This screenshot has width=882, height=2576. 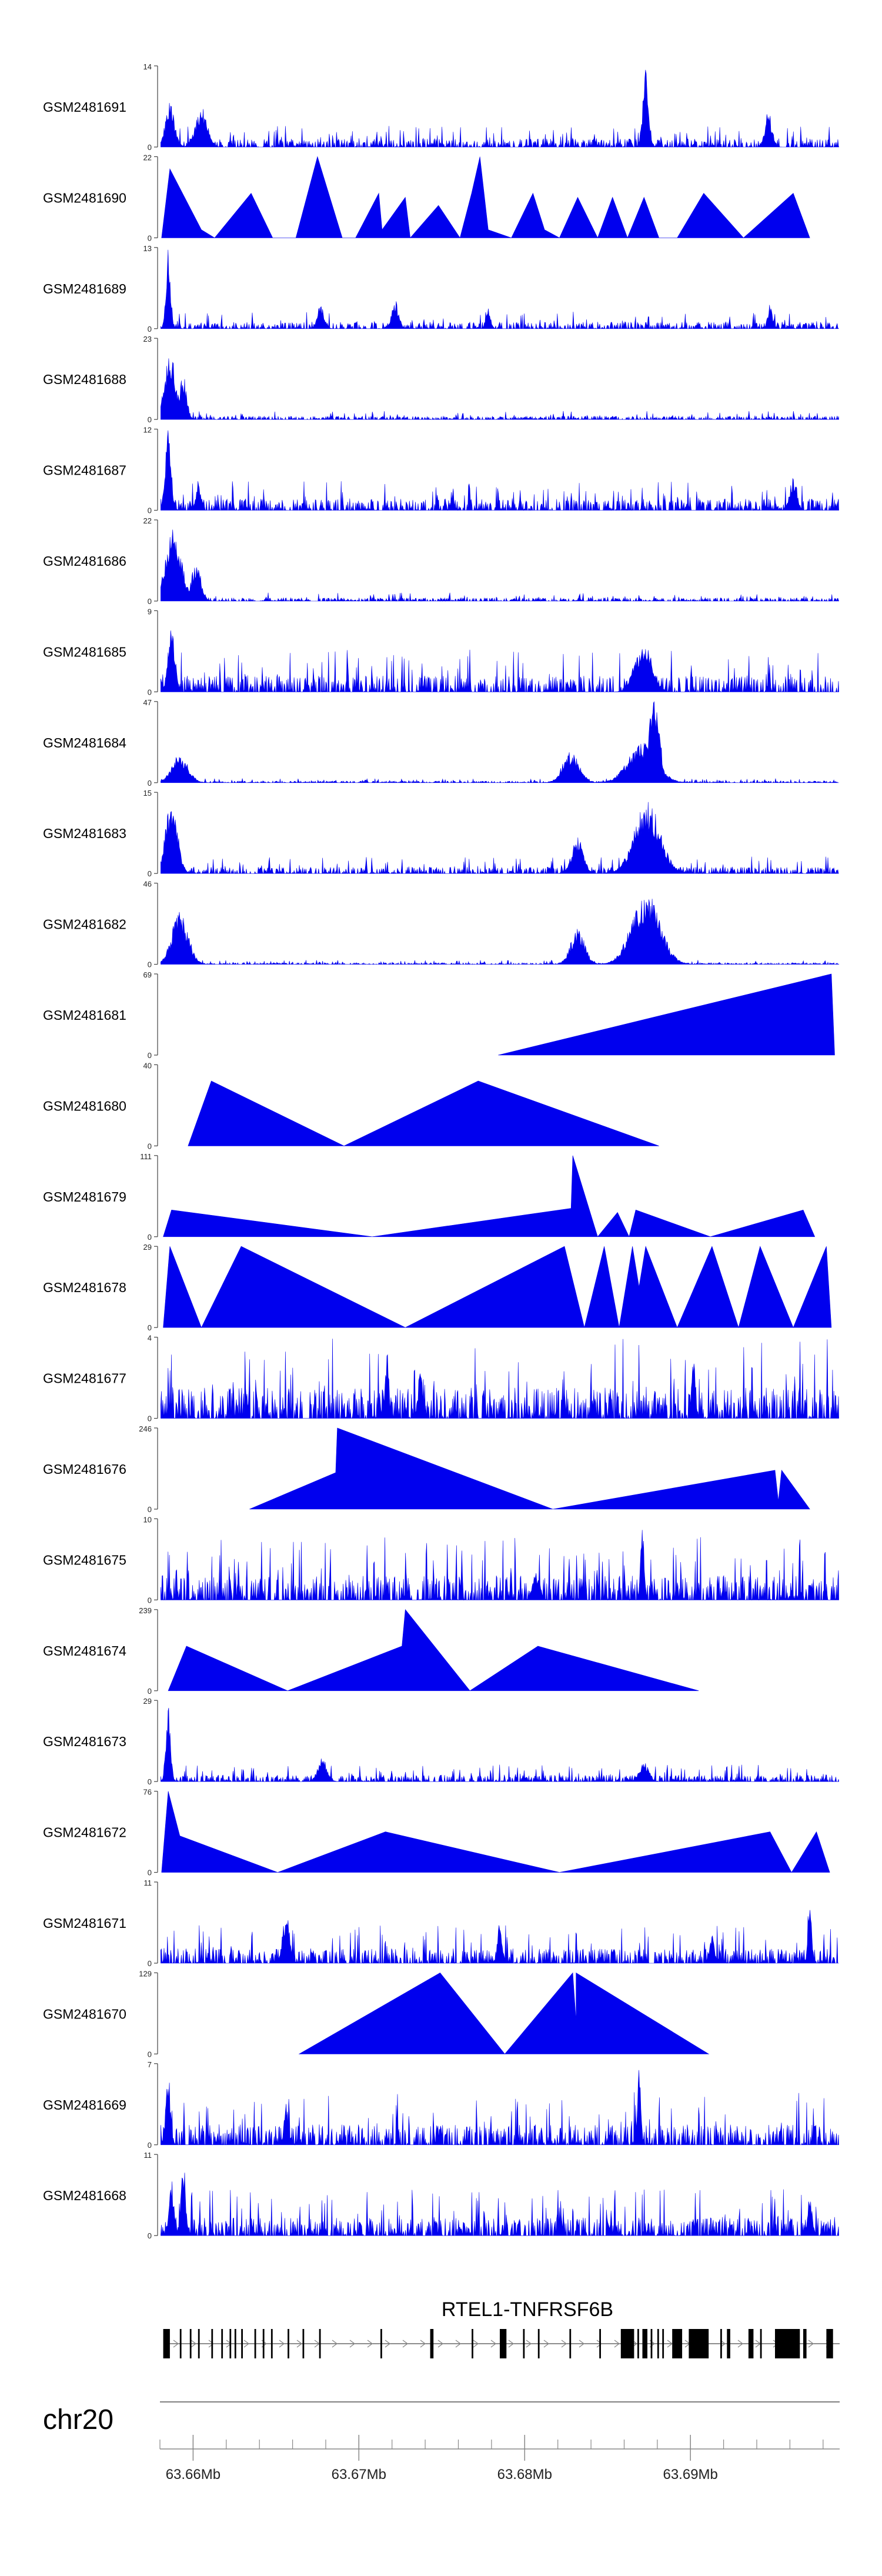 I want to click on track-label: GSM2481684, so click(x=84, y=742).